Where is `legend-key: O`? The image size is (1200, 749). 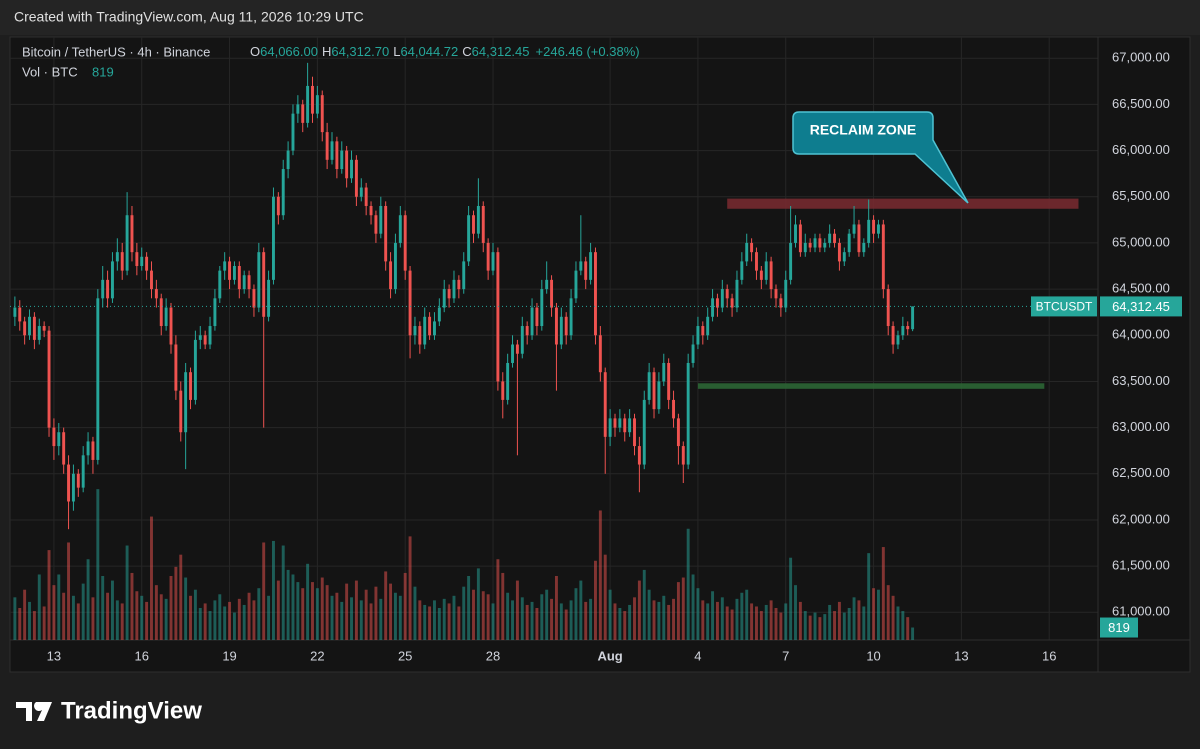
legend-key: O is located at coordinates (255, 51).